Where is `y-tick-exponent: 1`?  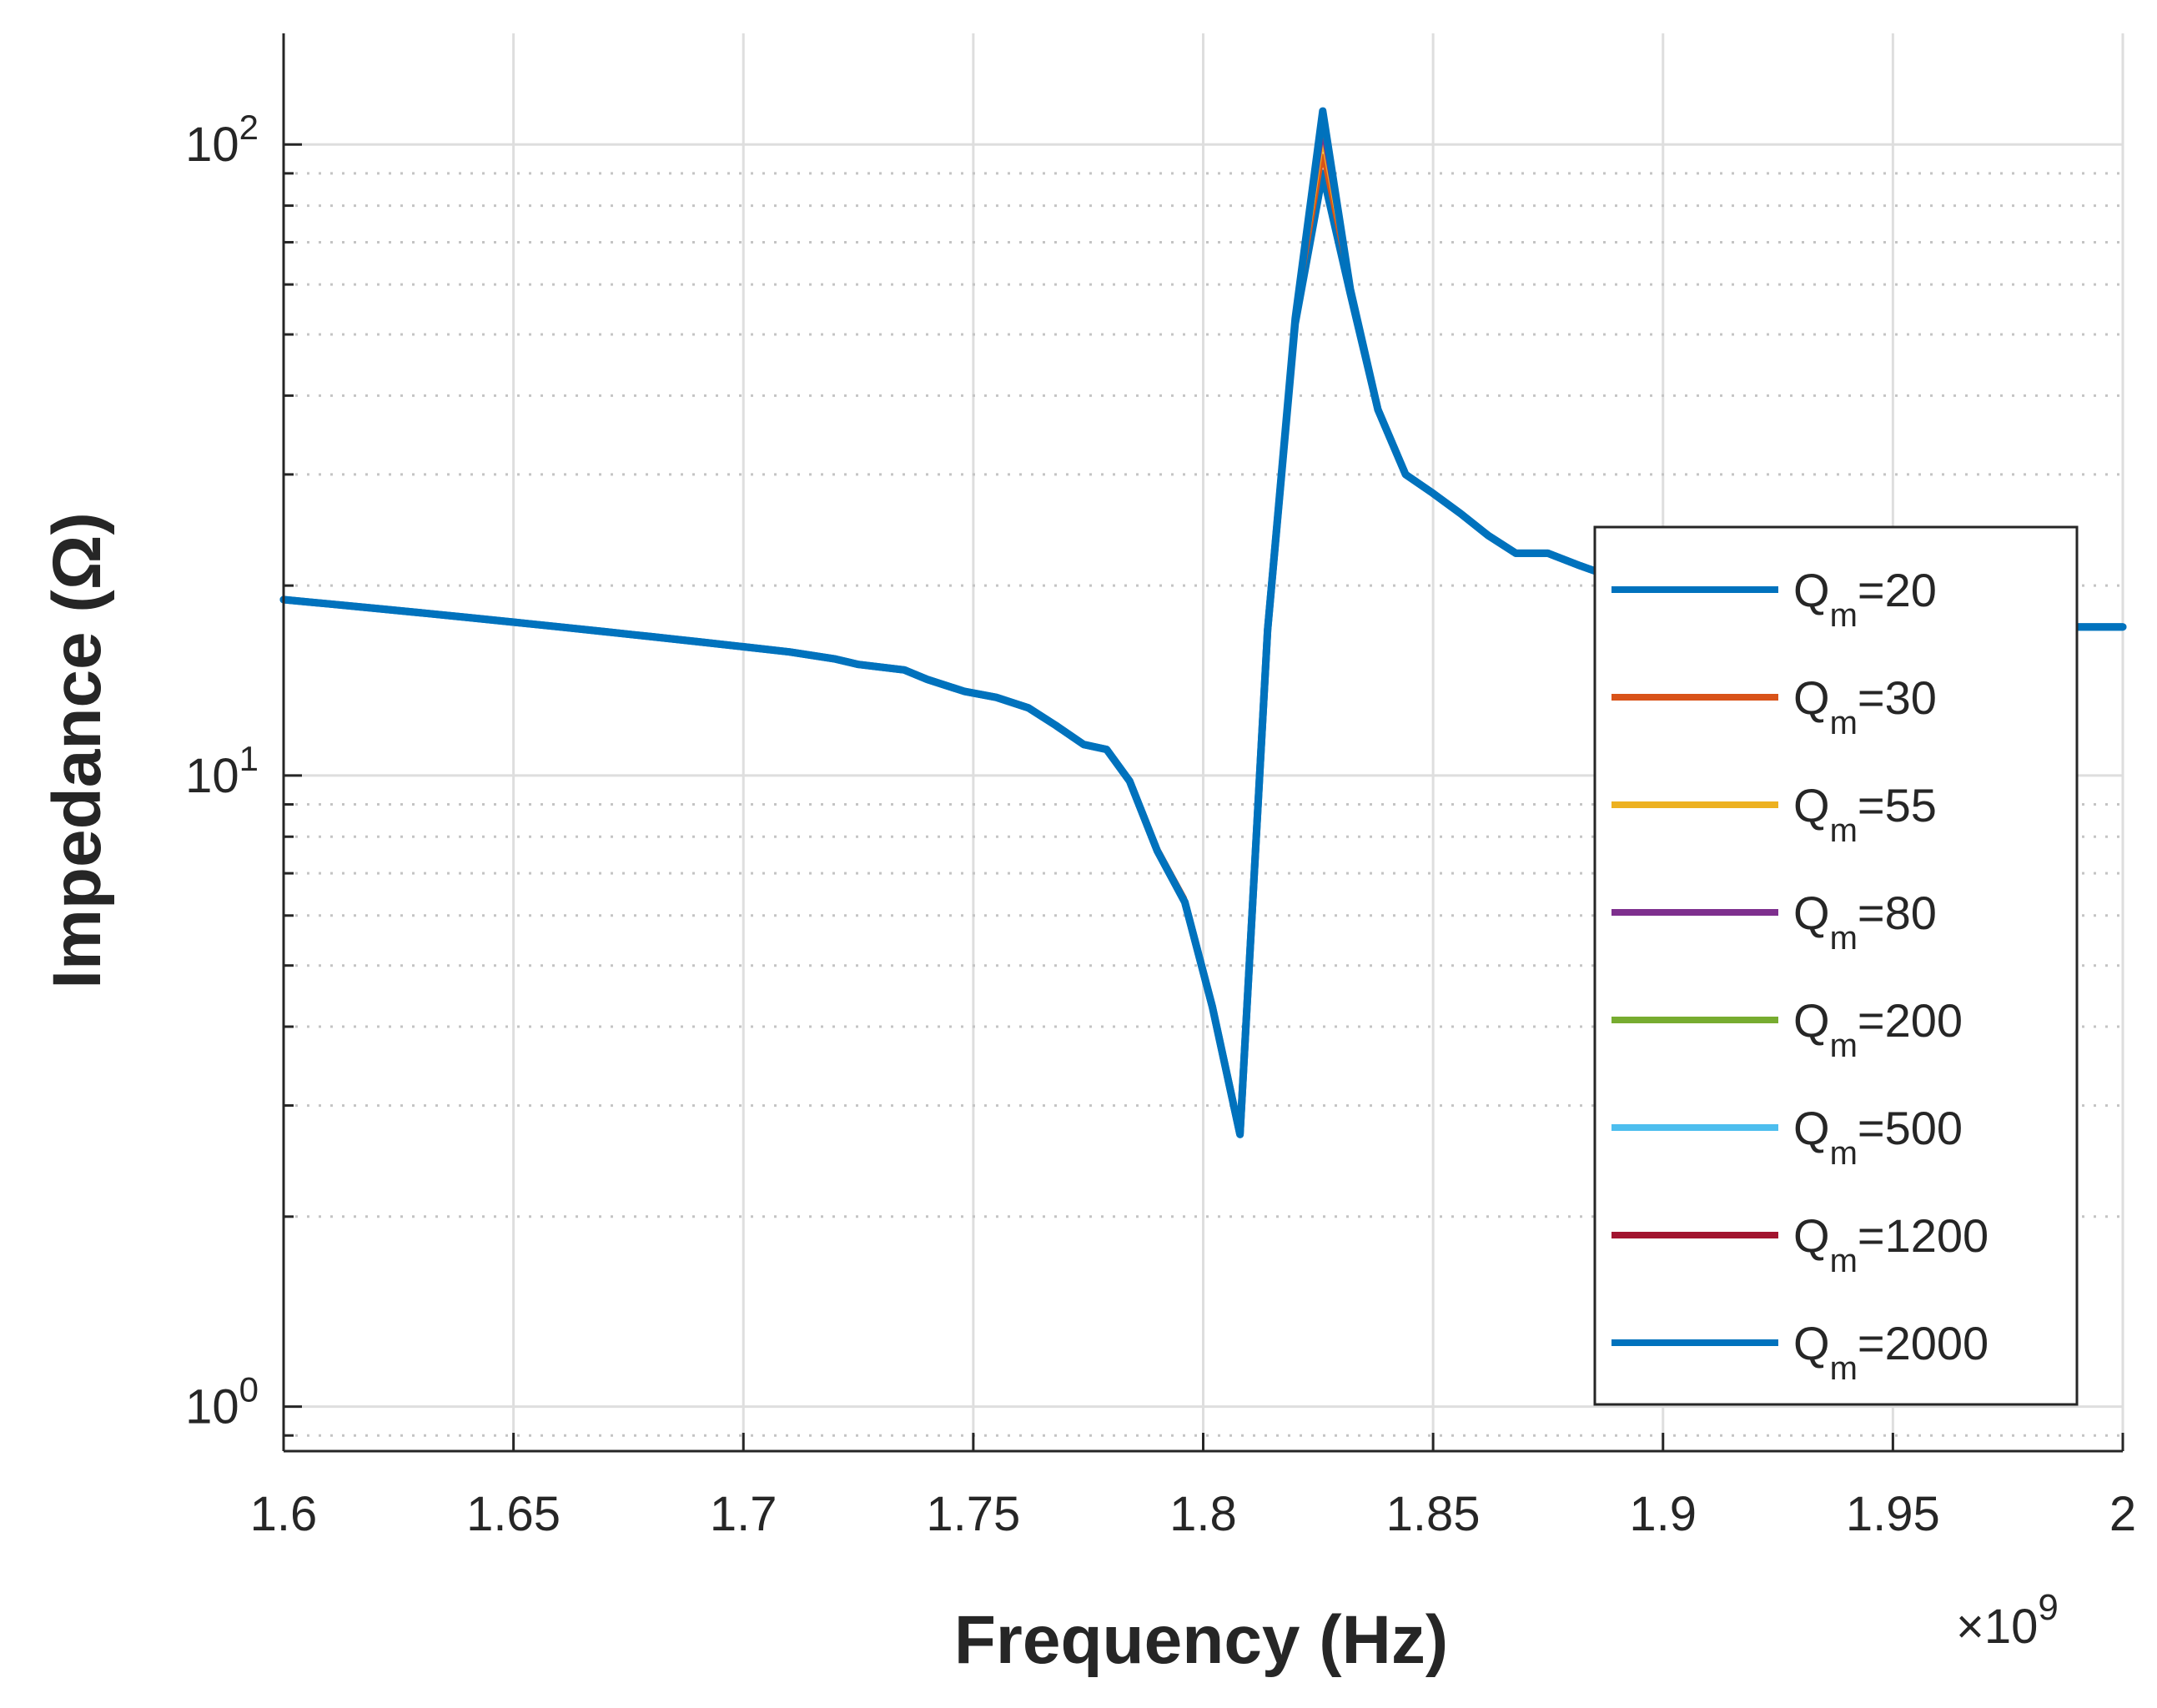 y-tick-exponent: 1 is located at coordinates (249, 758).